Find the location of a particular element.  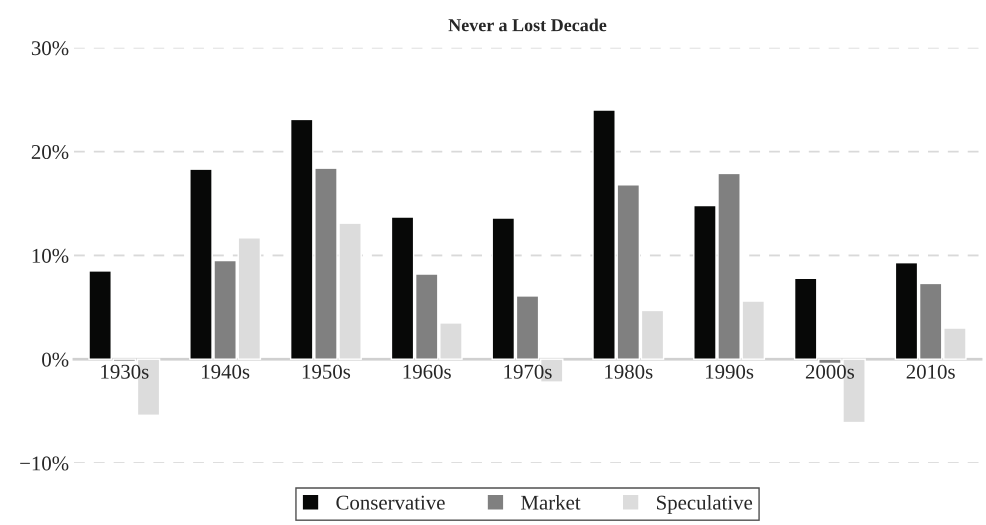

x-tick-label: 1950s is located at coordinates (326, 371).